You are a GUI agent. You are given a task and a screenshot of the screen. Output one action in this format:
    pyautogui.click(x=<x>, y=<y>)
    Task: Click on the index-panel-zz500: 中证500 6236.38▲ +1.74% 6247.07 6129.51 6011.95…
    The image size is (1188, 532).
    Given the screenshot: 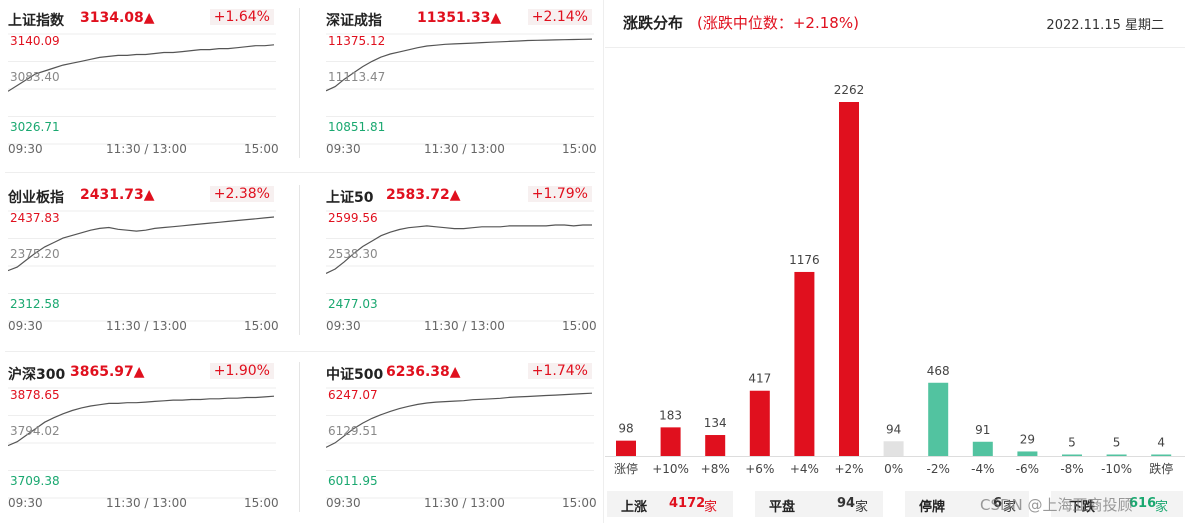 What is the action you would take?
    pyautogui.click(x=471, y=447)
    